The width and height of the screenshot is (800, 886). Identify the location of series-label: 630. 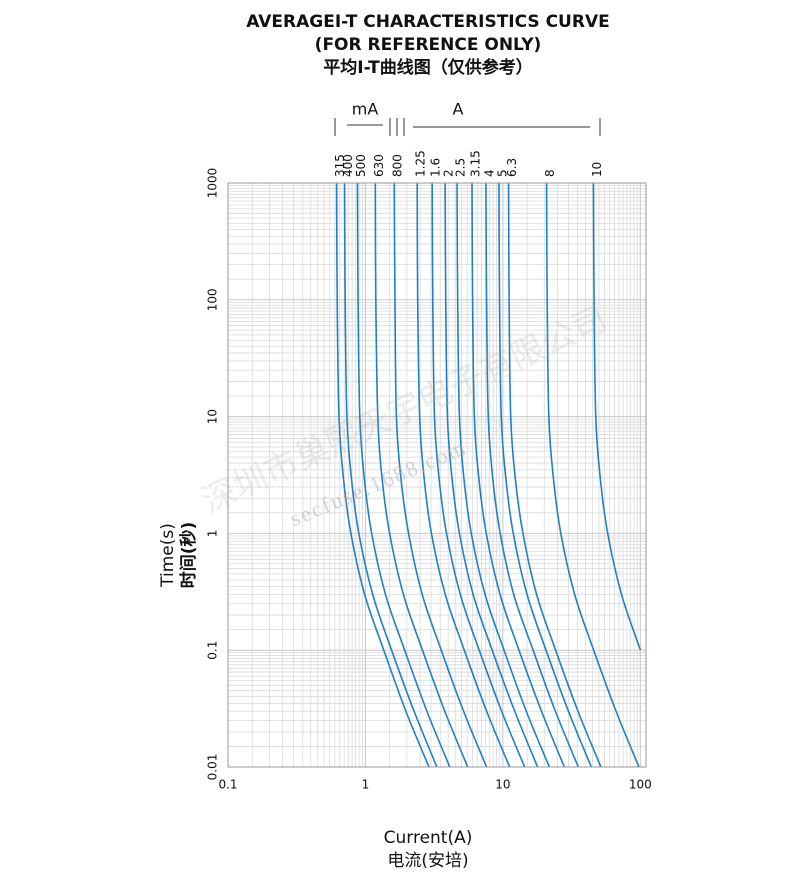
(379, 165).